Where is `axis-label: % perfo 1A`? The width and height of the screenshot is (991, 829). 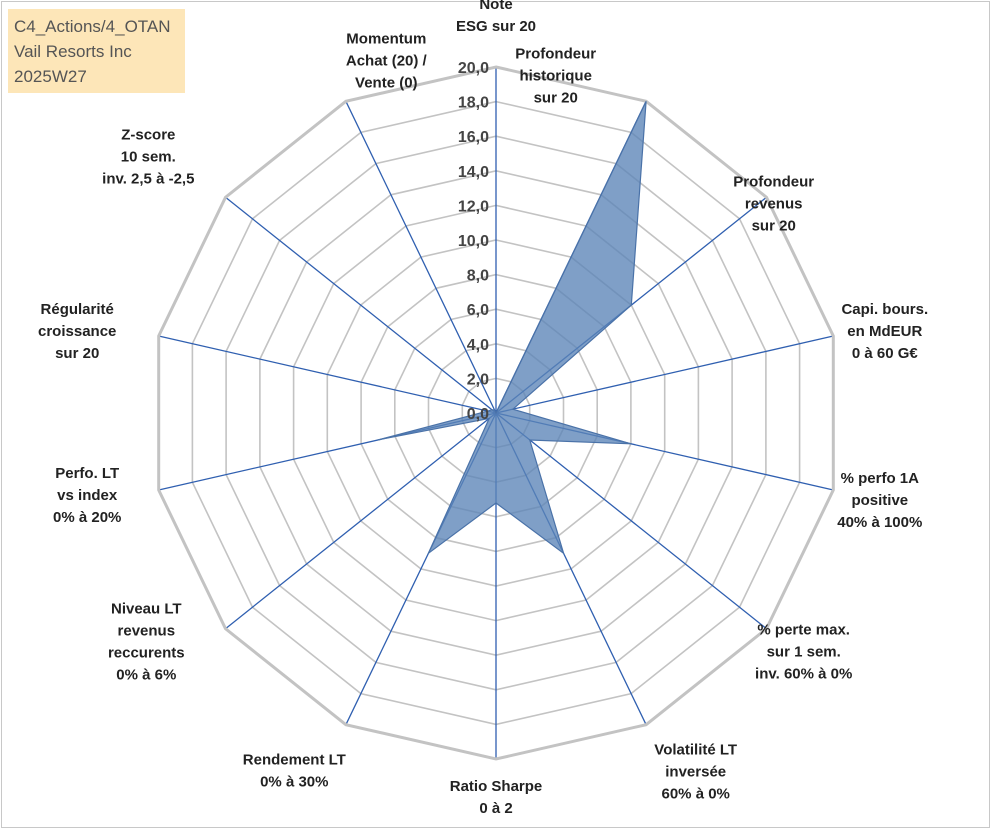
axis-label: % perfo 1A is located at coordinates (880, 478).